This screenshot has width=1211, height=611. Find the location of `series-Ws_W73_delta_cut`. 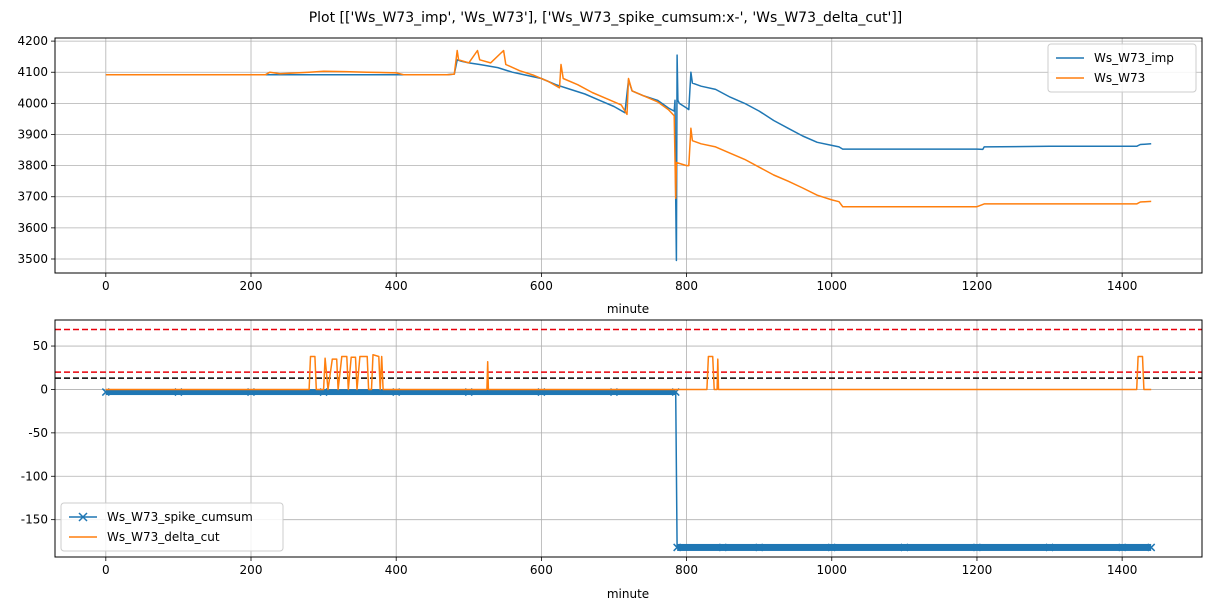

series-Ws_W73_delta_cut is located at coordinates (628, 372).